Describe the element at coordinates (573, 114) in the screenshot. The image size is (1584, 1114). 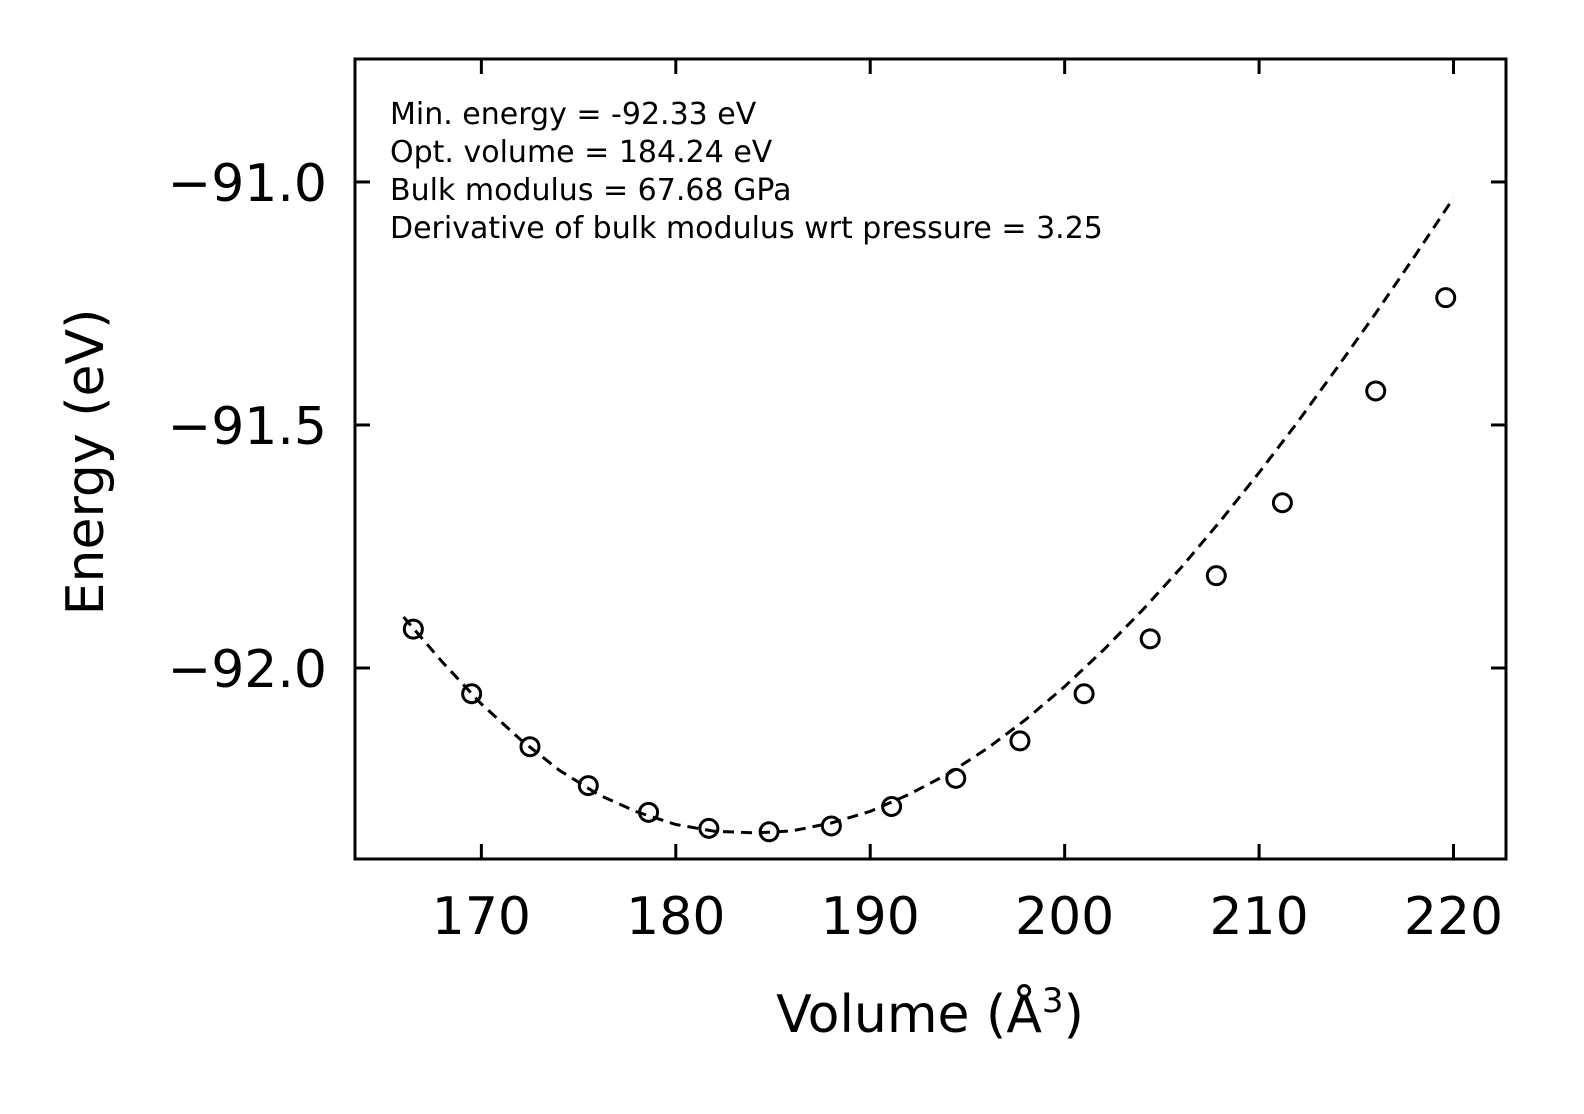
I see `annotation-line: Min. energy = -92.33 eV` at that location.